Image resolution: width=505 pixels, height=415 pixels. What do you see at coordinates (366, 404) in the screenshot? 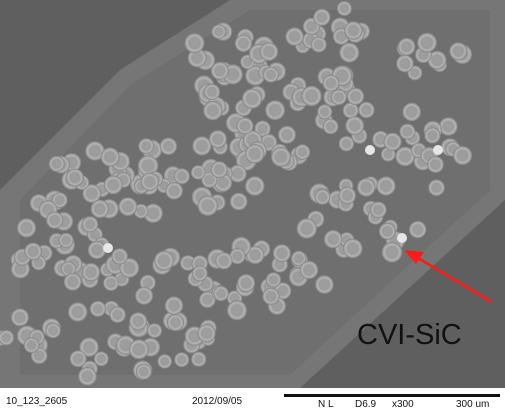
I see `working-distance: D6.9` at bounding box center [366, 404].